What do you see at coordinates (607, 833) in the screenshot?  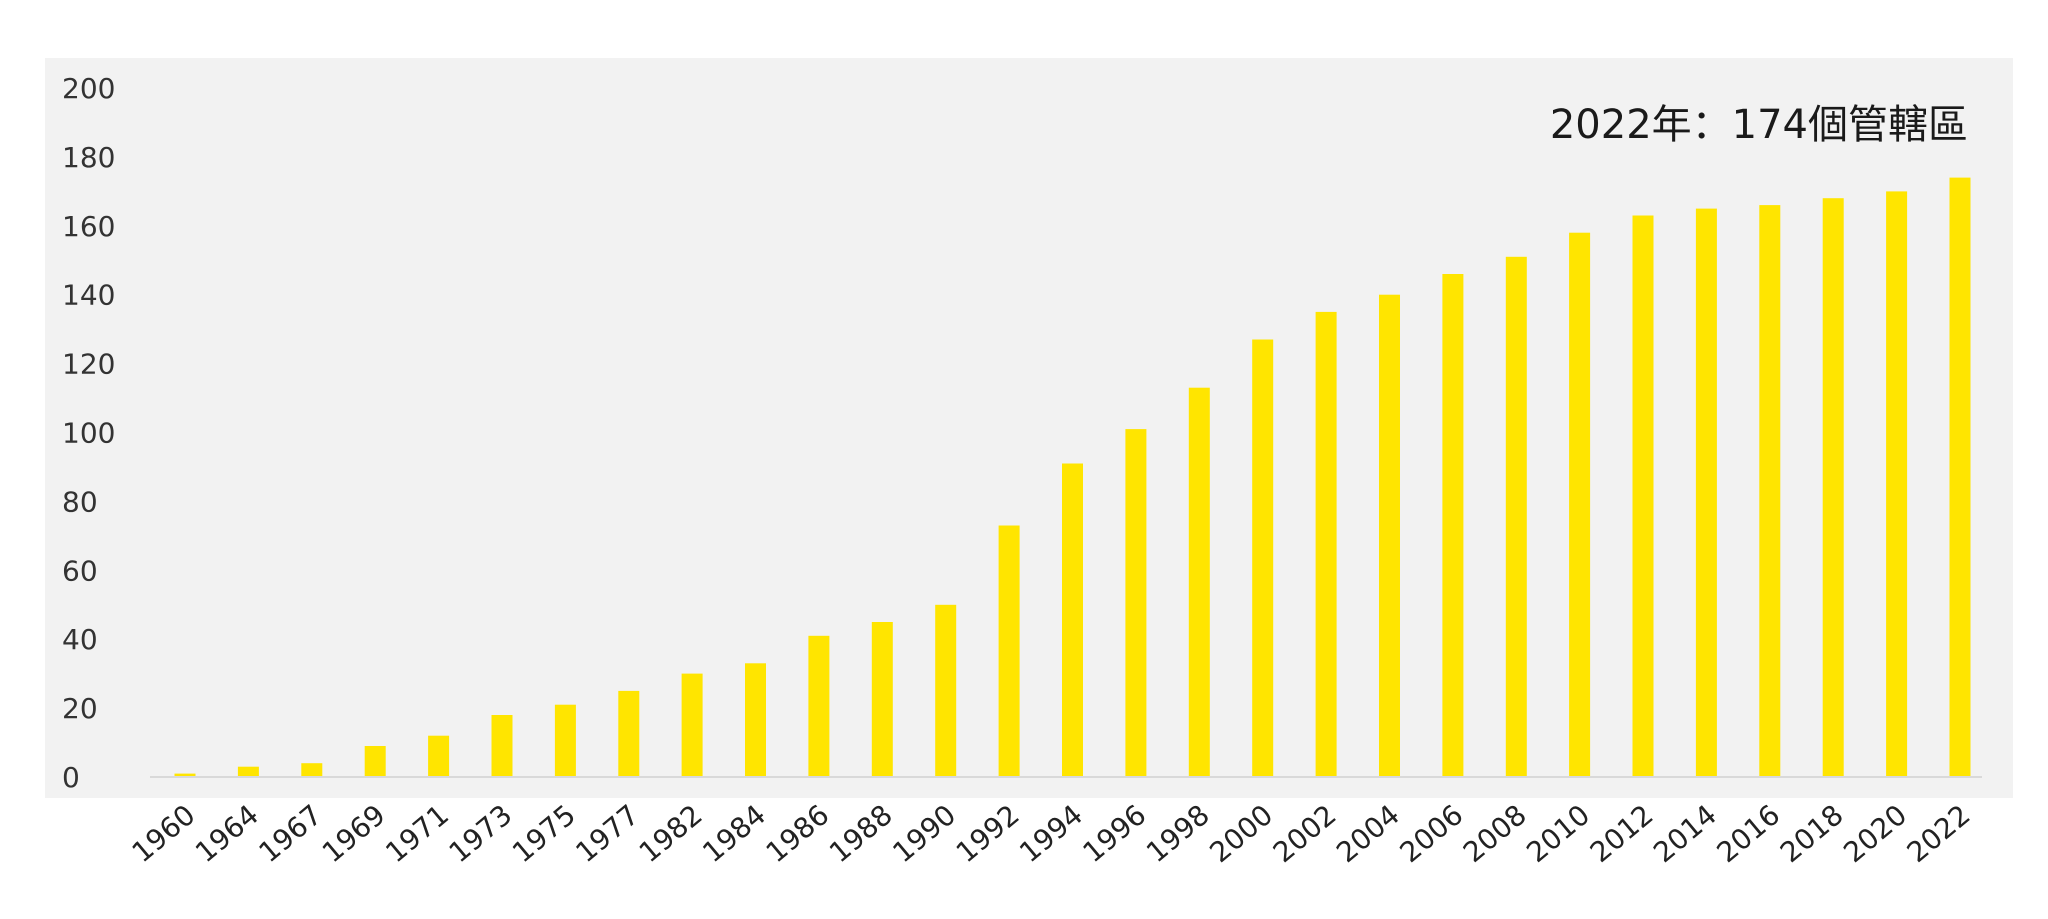 I see `x-tick-label: 1977` at bounding box center [607, 833].